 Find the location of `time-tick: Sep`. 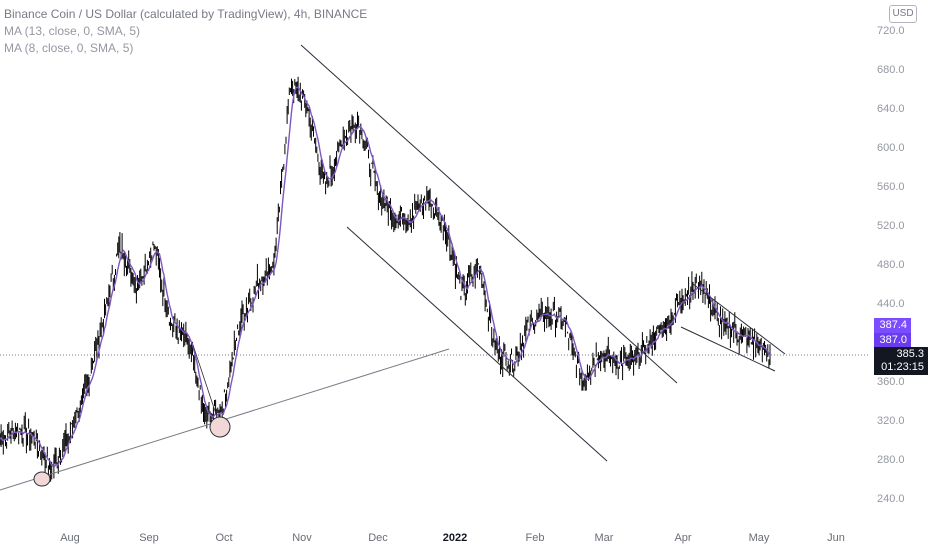

time-tick: Sep is located at coordinates (149, 538).